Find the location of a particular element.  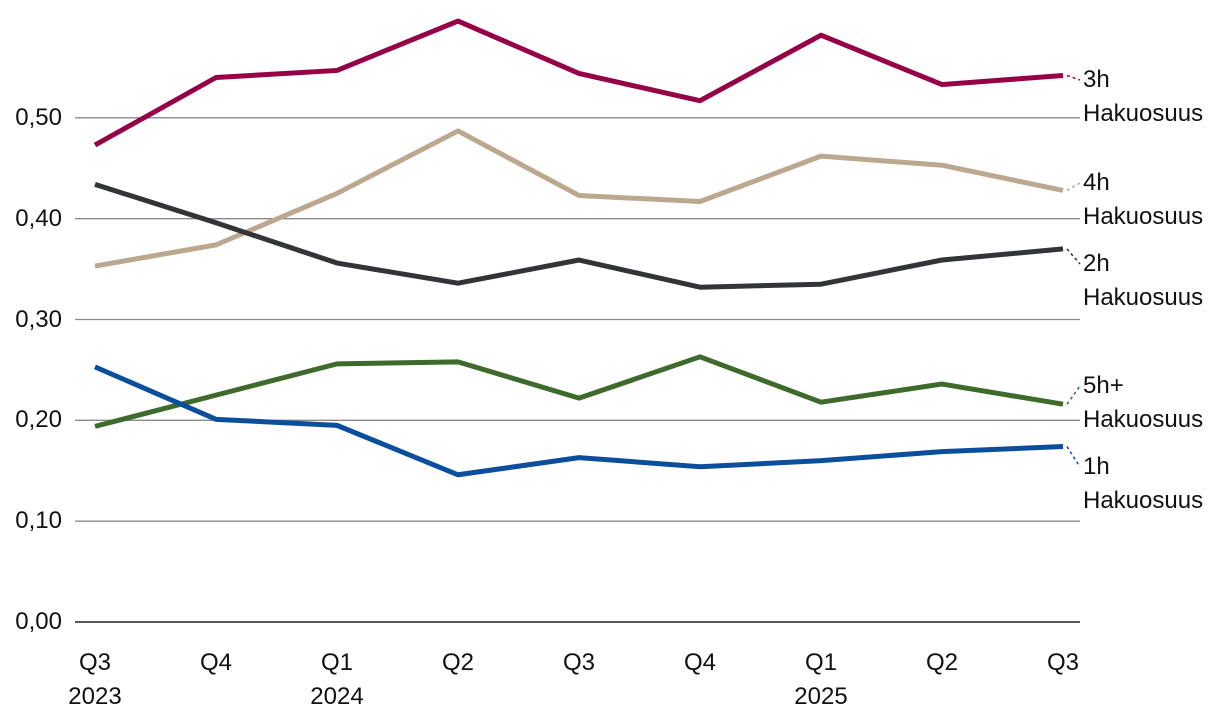

y-tick-label: 0,40 is located at coordinates (38, 218).